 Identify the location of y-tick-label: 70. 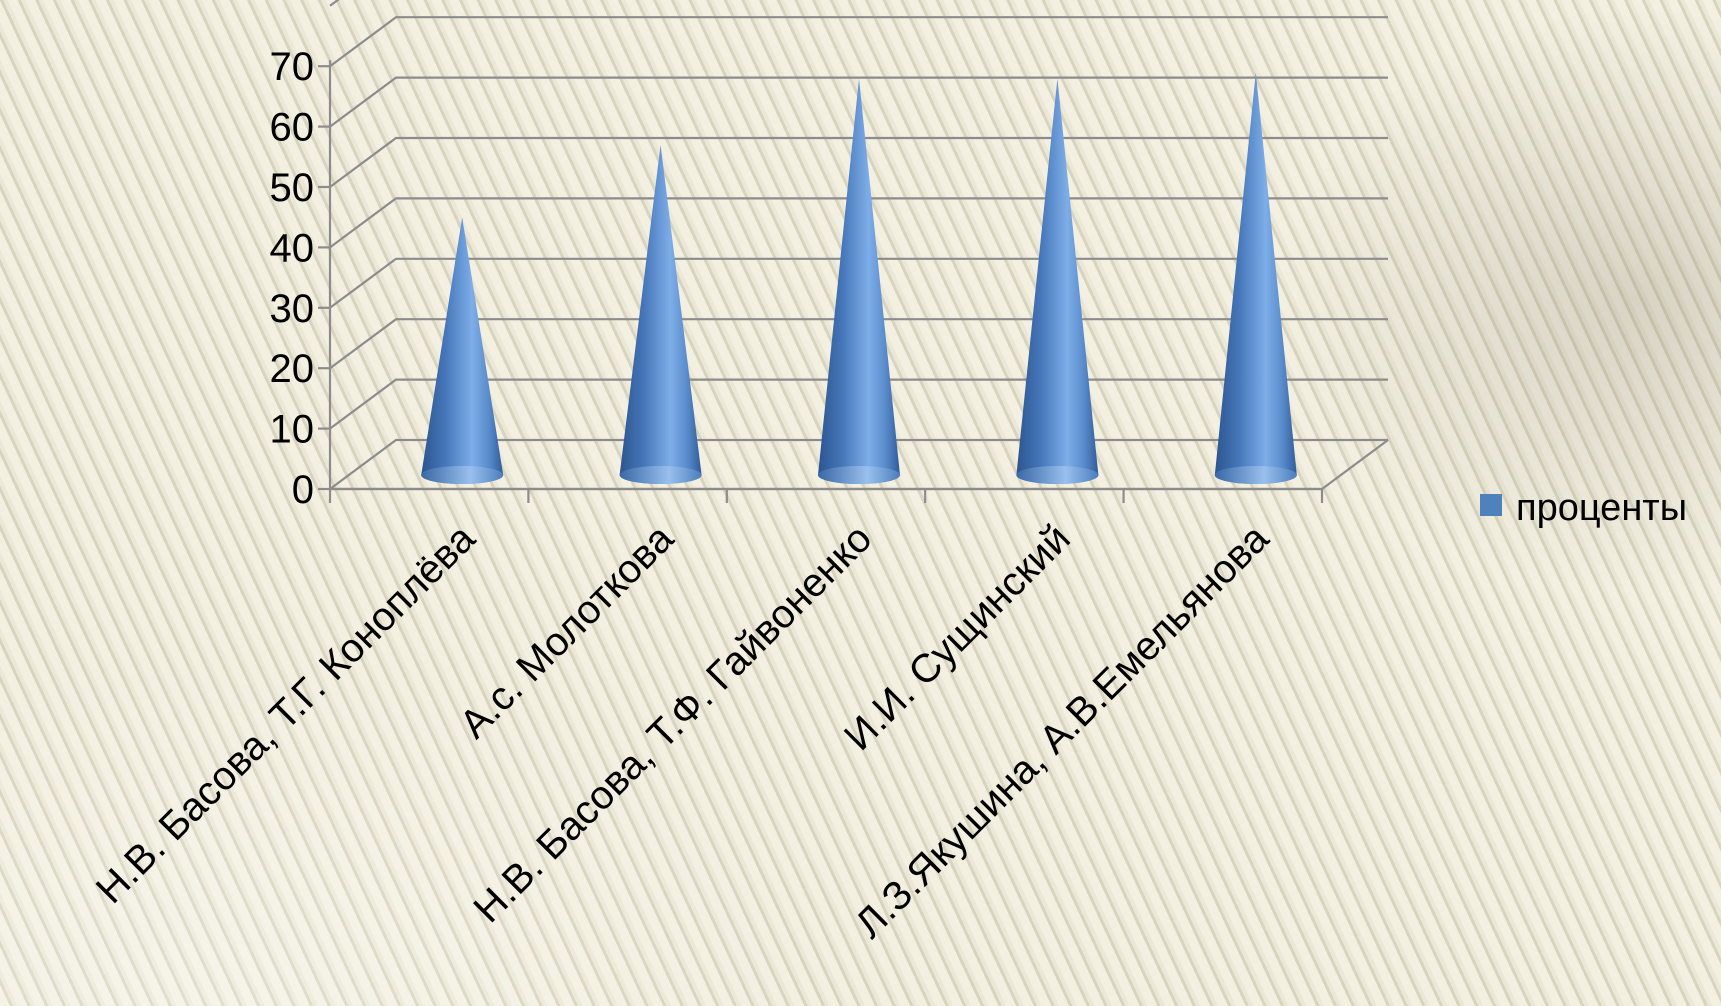
(292, 67).